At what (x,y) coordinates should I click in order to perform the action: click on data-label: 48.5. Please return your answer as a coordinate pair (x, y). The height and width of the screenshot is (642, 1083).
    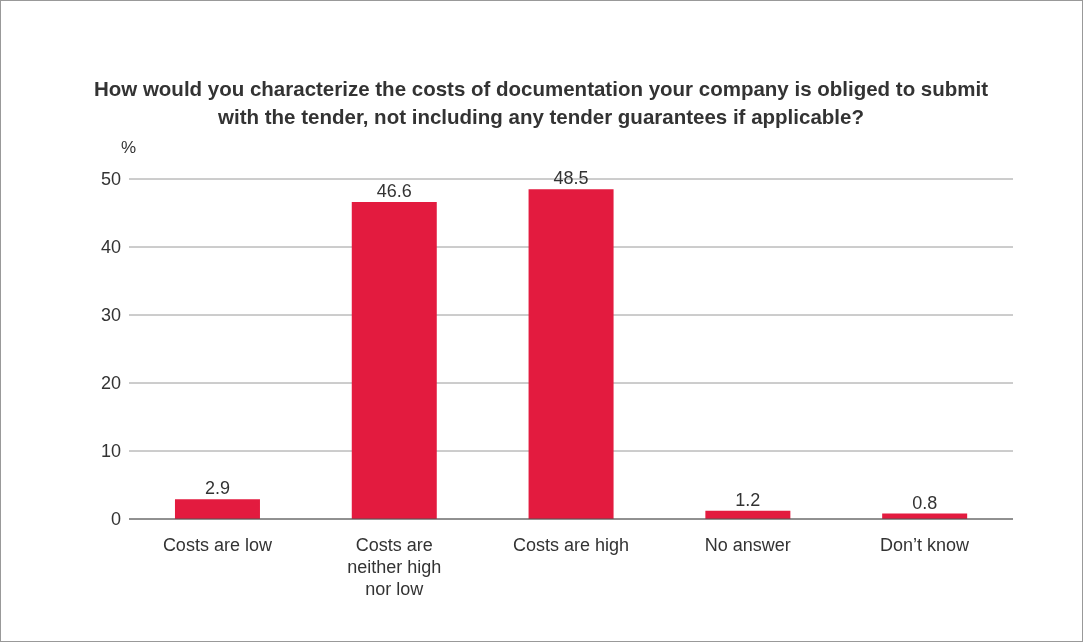
    Looking at the image, I should click on (571, 178).